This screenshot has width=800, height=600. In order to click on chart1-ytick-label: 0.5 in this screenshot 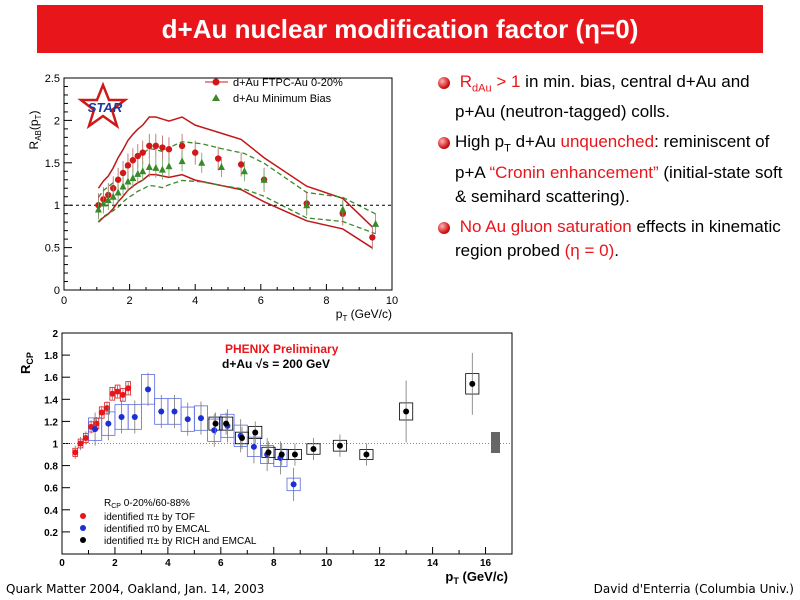, I will do `click(52, 249)`.